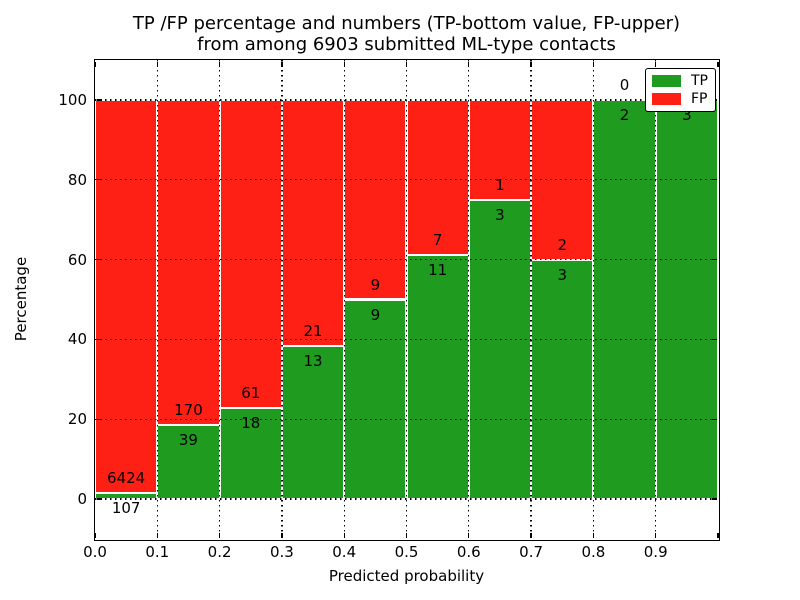  What do you see at coordinates (500, 184) in the screenshot?
I see `fp-count-label: 1` at bounding box center [500, 184].